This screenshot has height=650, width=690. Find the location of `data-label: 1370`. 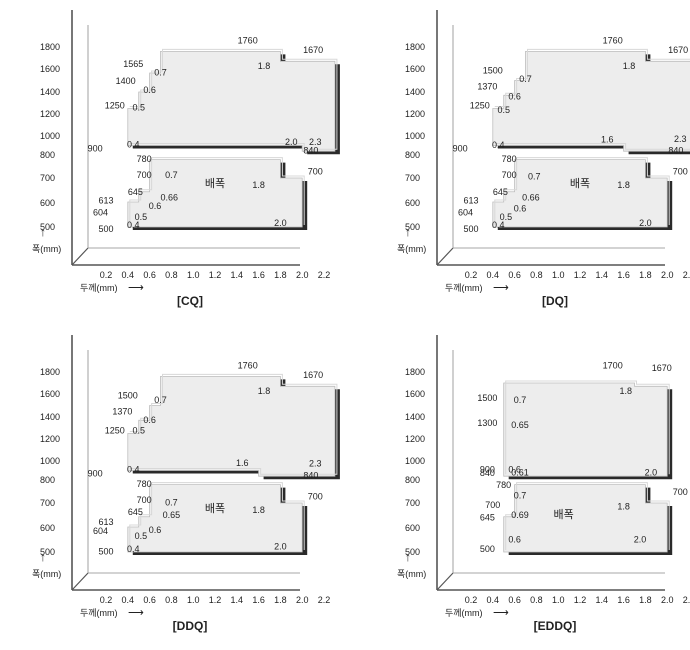

data-label: 1370 is located at coordinates (122, 412).